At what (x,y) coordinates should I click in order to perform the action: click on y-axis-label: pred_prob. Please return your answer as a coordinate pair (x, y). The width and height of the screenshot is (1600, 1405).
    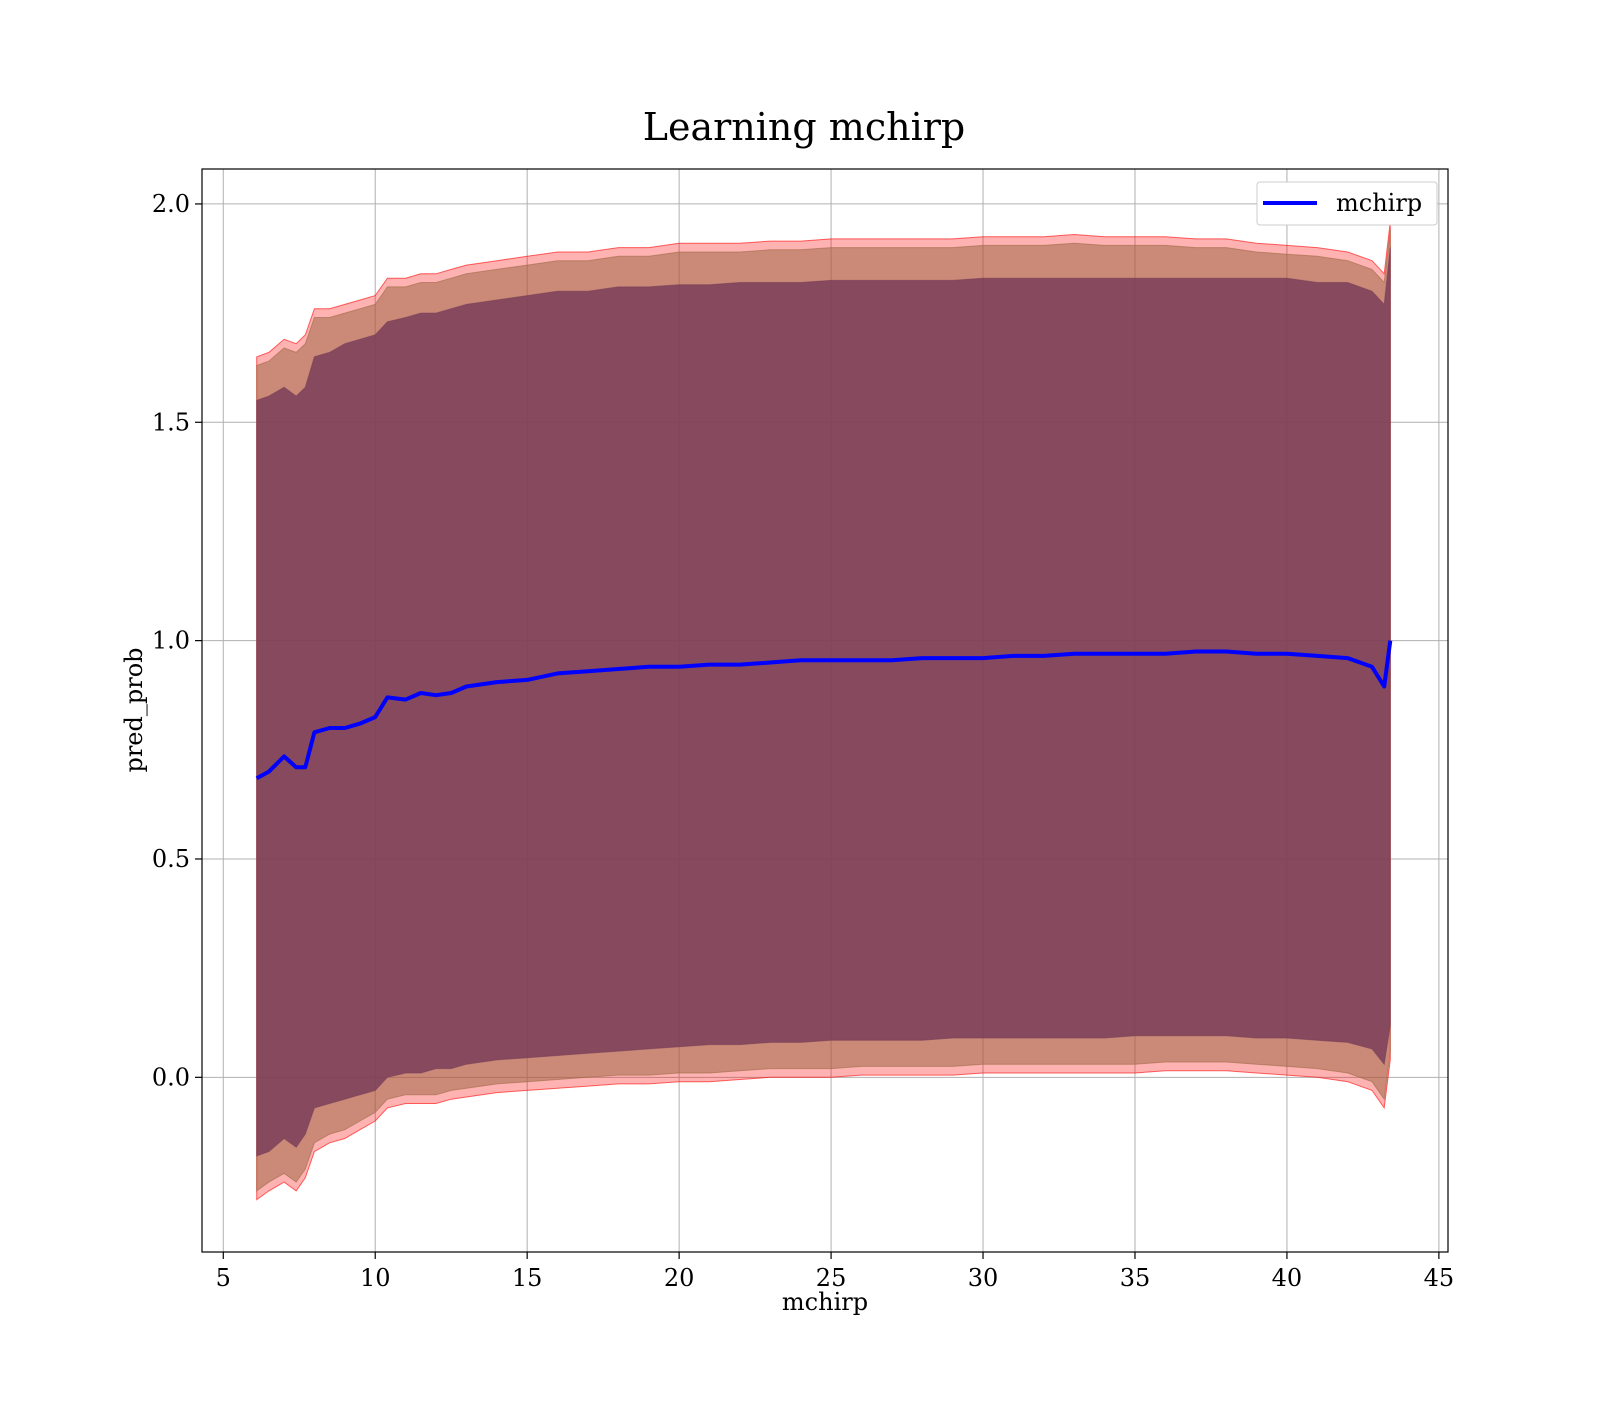
    Looking at the image, I should click on (134, 709).